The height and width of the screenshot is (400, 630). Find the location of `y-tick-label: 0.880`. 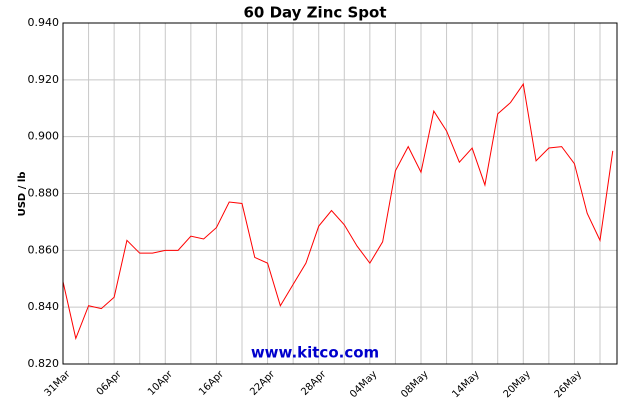

y-tick-label: 0.880 is located at coordinates (44, 193).